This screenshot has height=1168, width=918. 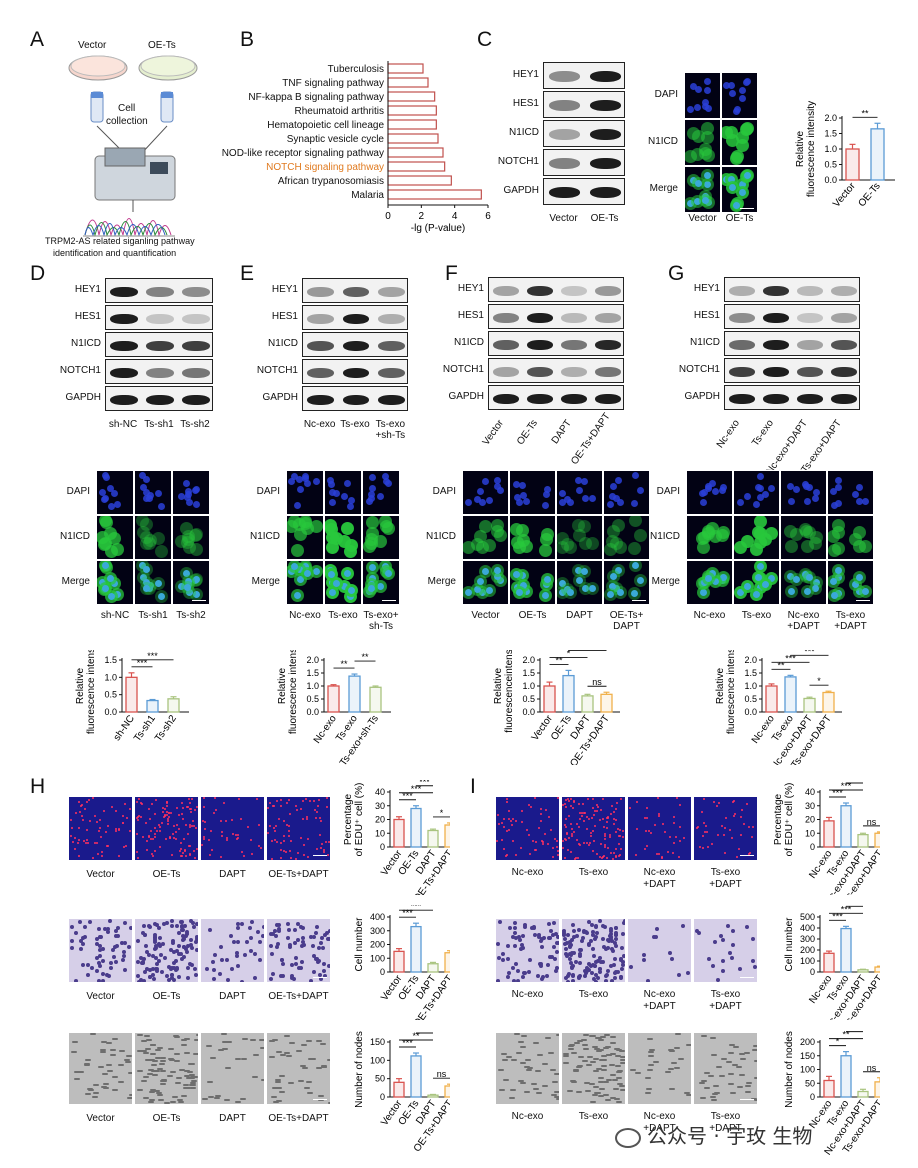 I want to click on micrograph-label: DAPT, so click(x=232, y=1118).